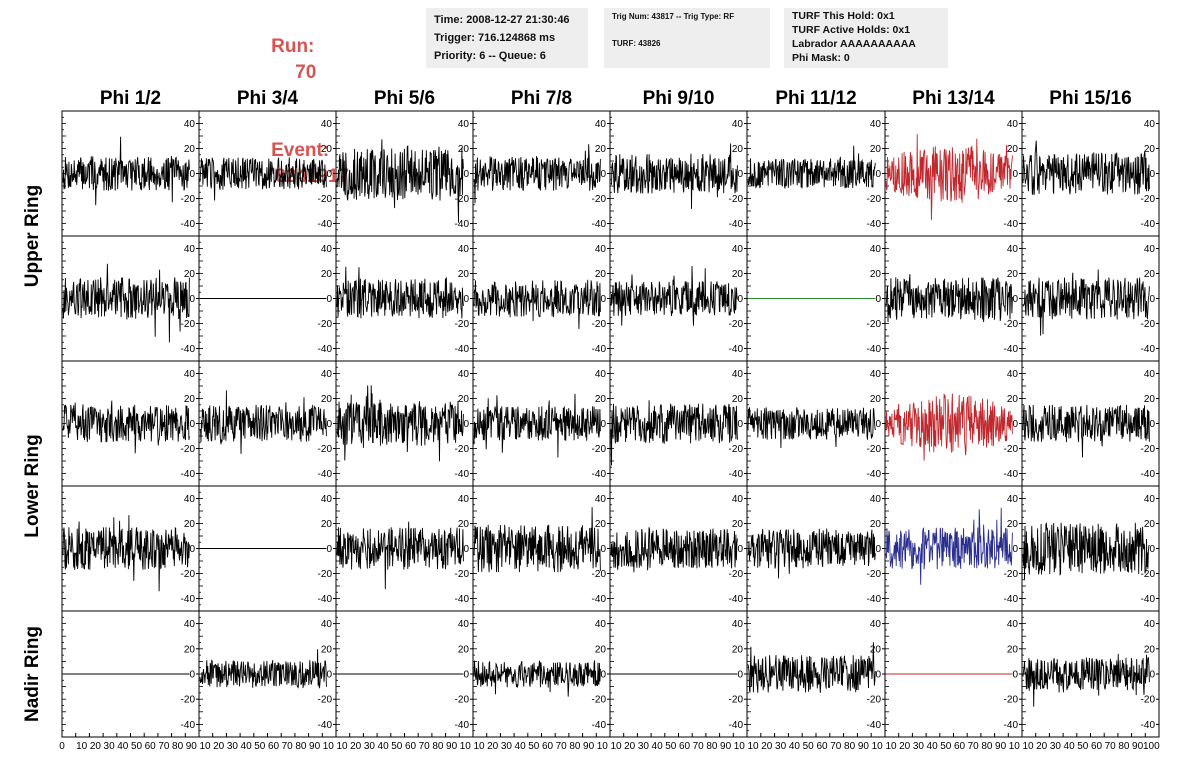 Image resolution: width=1196 pixels, height=772 pixels. Describe the element at coordinates (62, 746) in the screenshot. I see `x-tick-label: 0` at that location.